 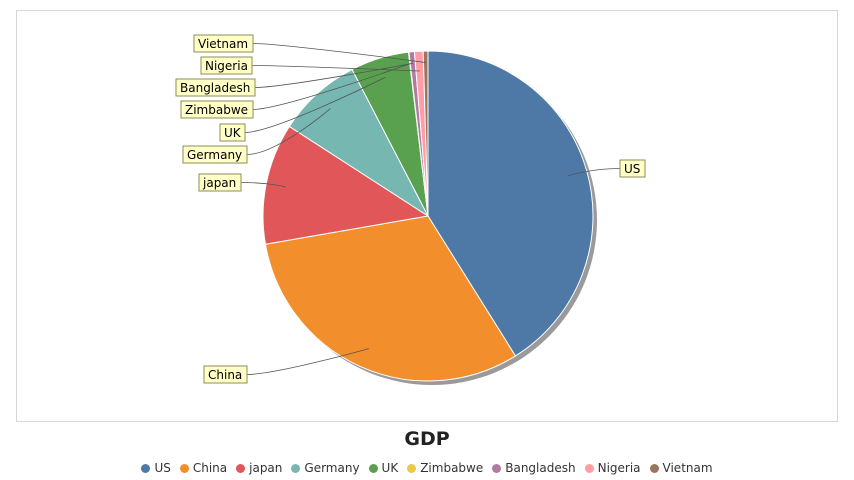 I want to click on chart-title: GDP, so click(x=427, y=439).